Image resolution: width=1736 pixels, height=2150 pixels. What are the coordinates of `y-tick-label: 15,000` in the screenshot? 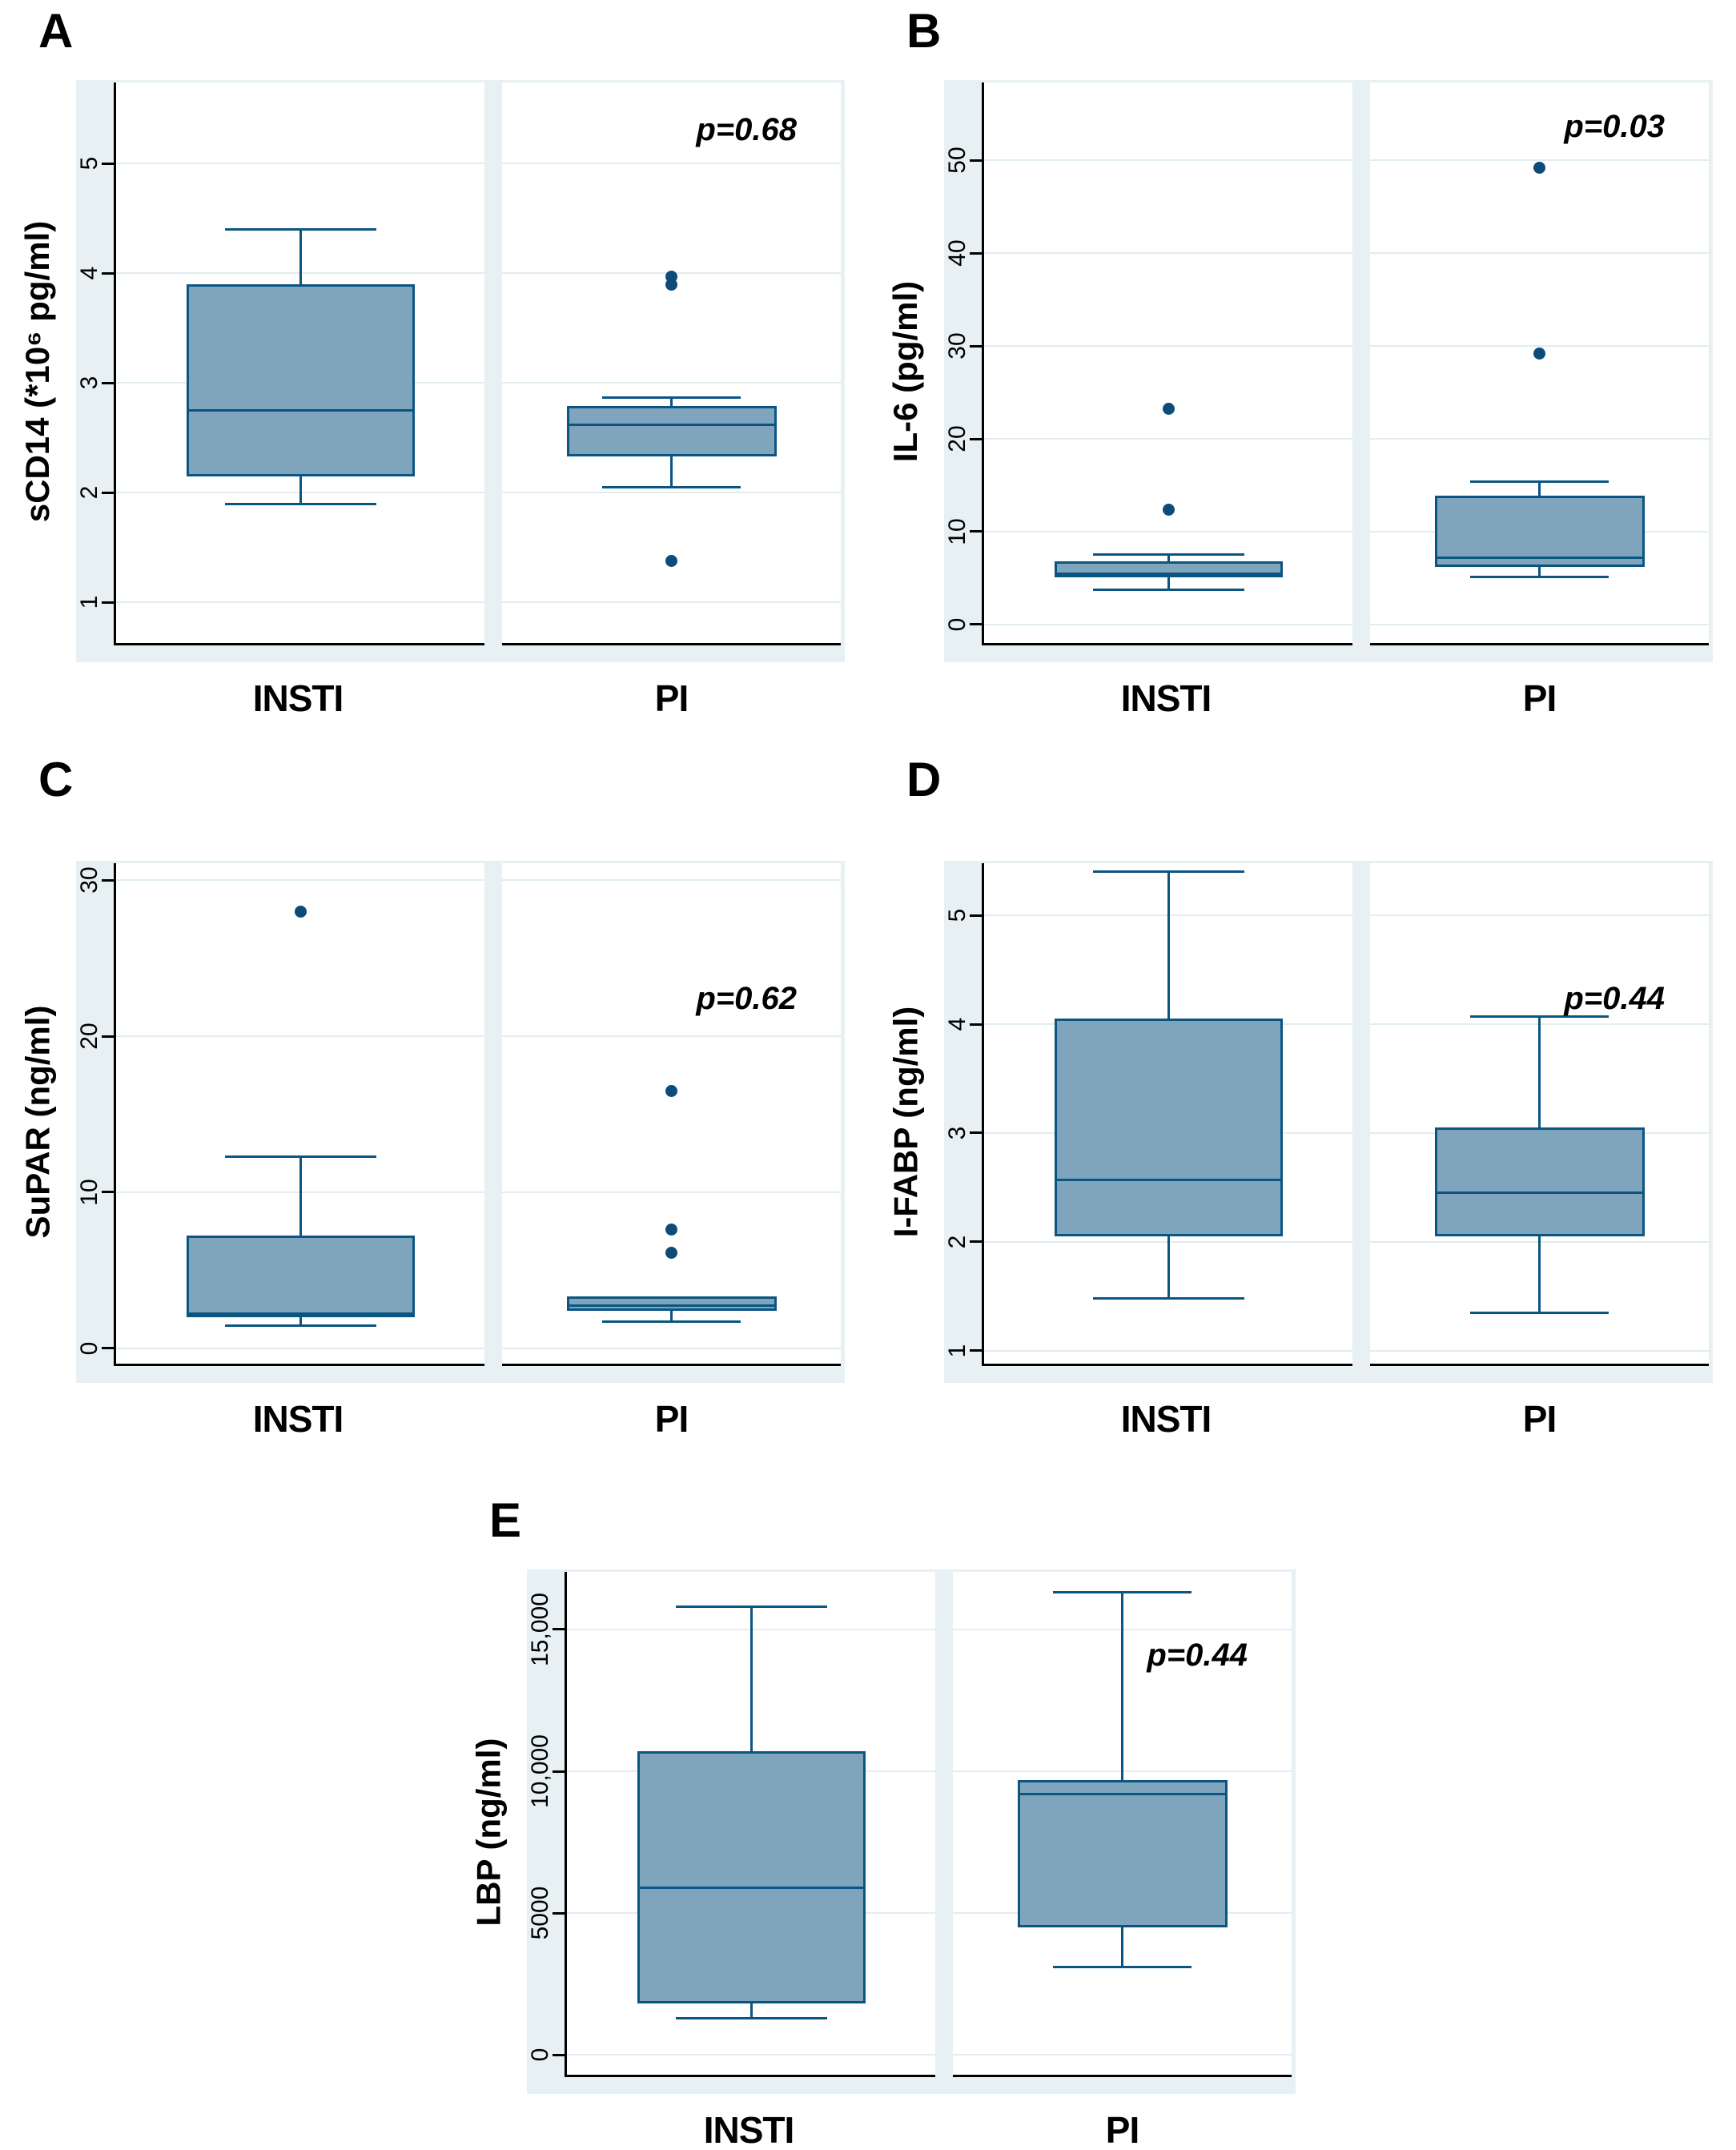 It's located at (540, 1630).